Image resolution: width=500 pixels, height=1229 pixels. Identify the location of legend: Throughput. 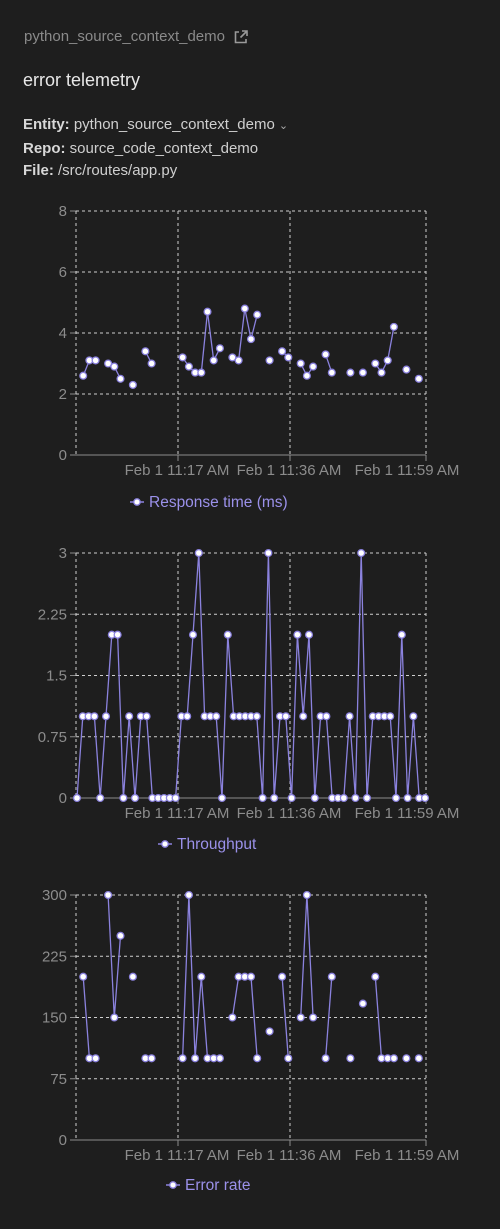
(207, 844).